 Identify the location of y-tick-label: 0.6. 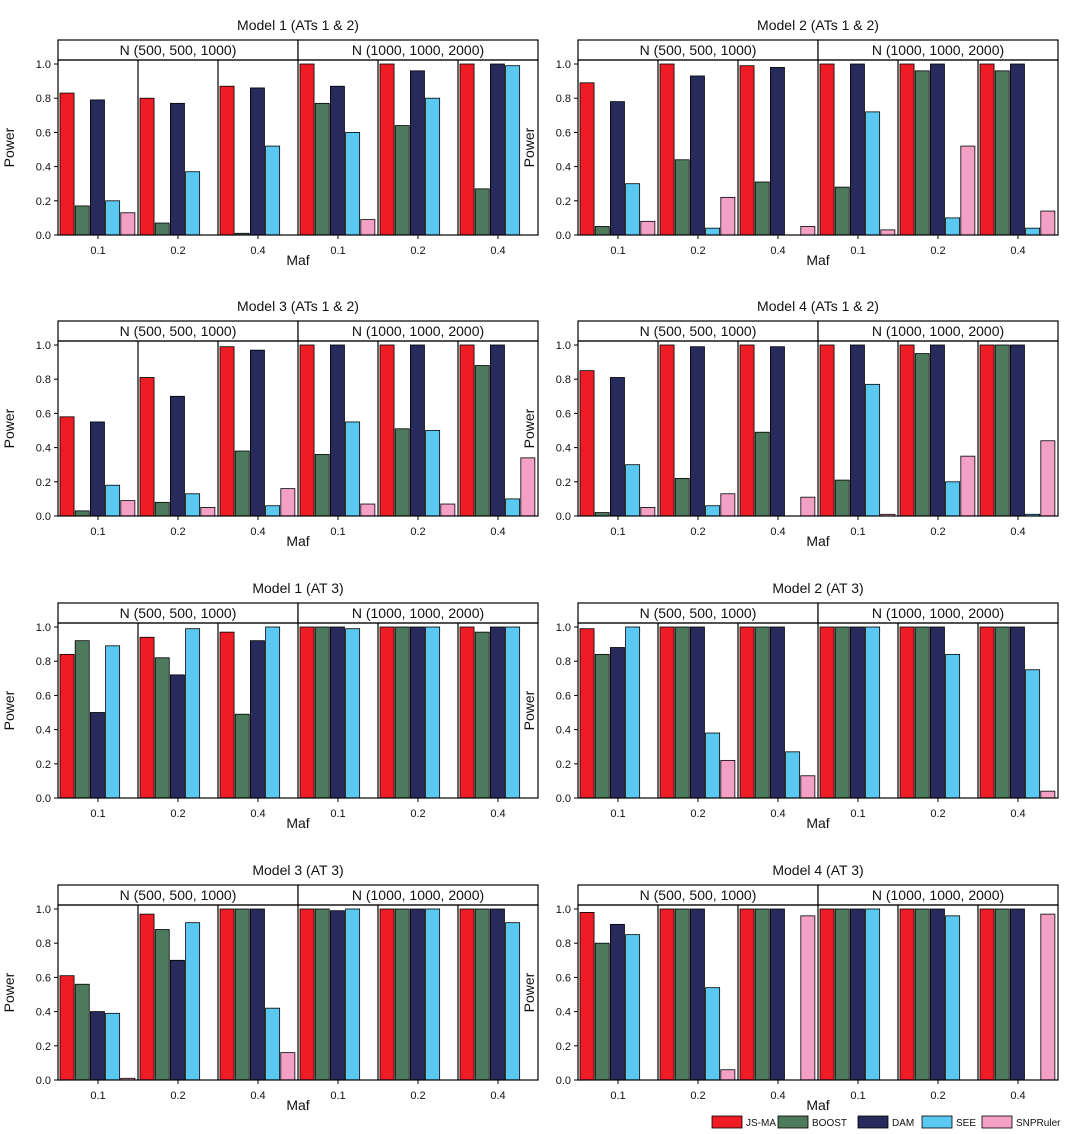
(43, 133).